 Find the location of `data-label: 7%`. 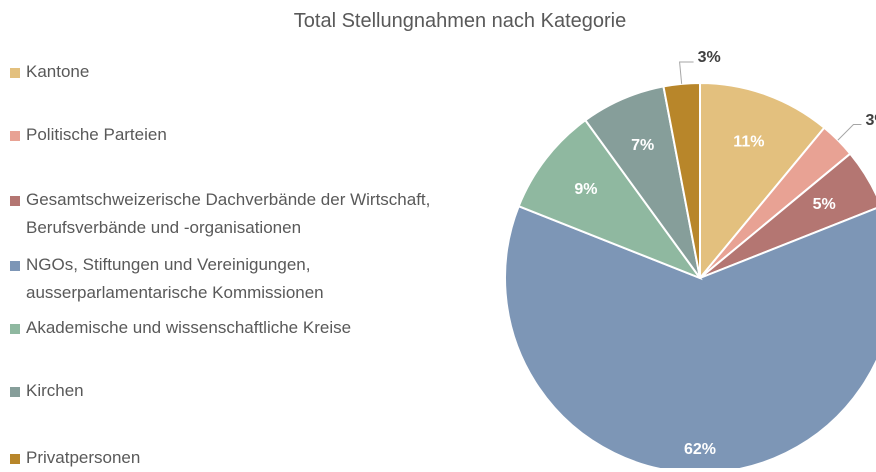

data-label: 7% is located at coordinates (642, 145).